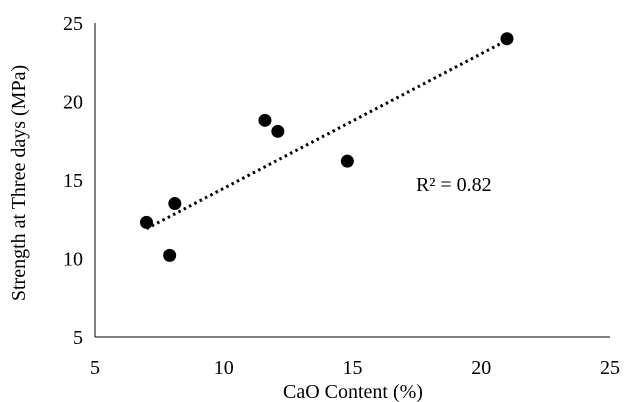 The width and height of the screenshot is (630, 402). Describe the element at coordinates (481, 368) in the screenshot. I see `x-tick-label: 20` at that location.